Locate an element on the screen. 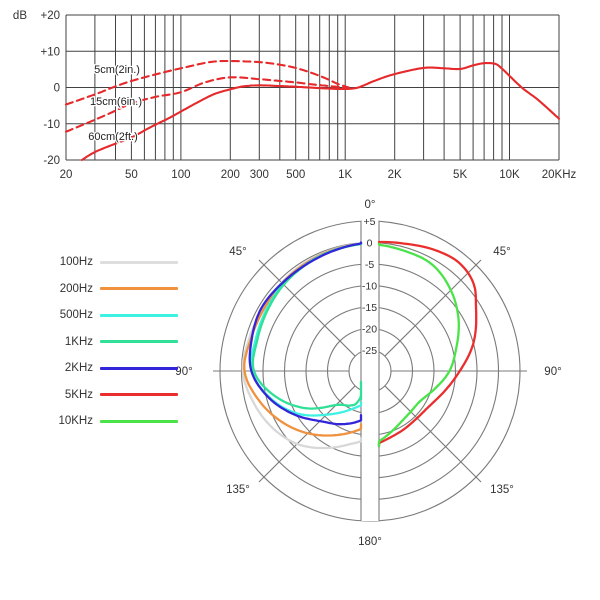  freq-curve-15cm(6in.) is located at coordinates (205, 104).